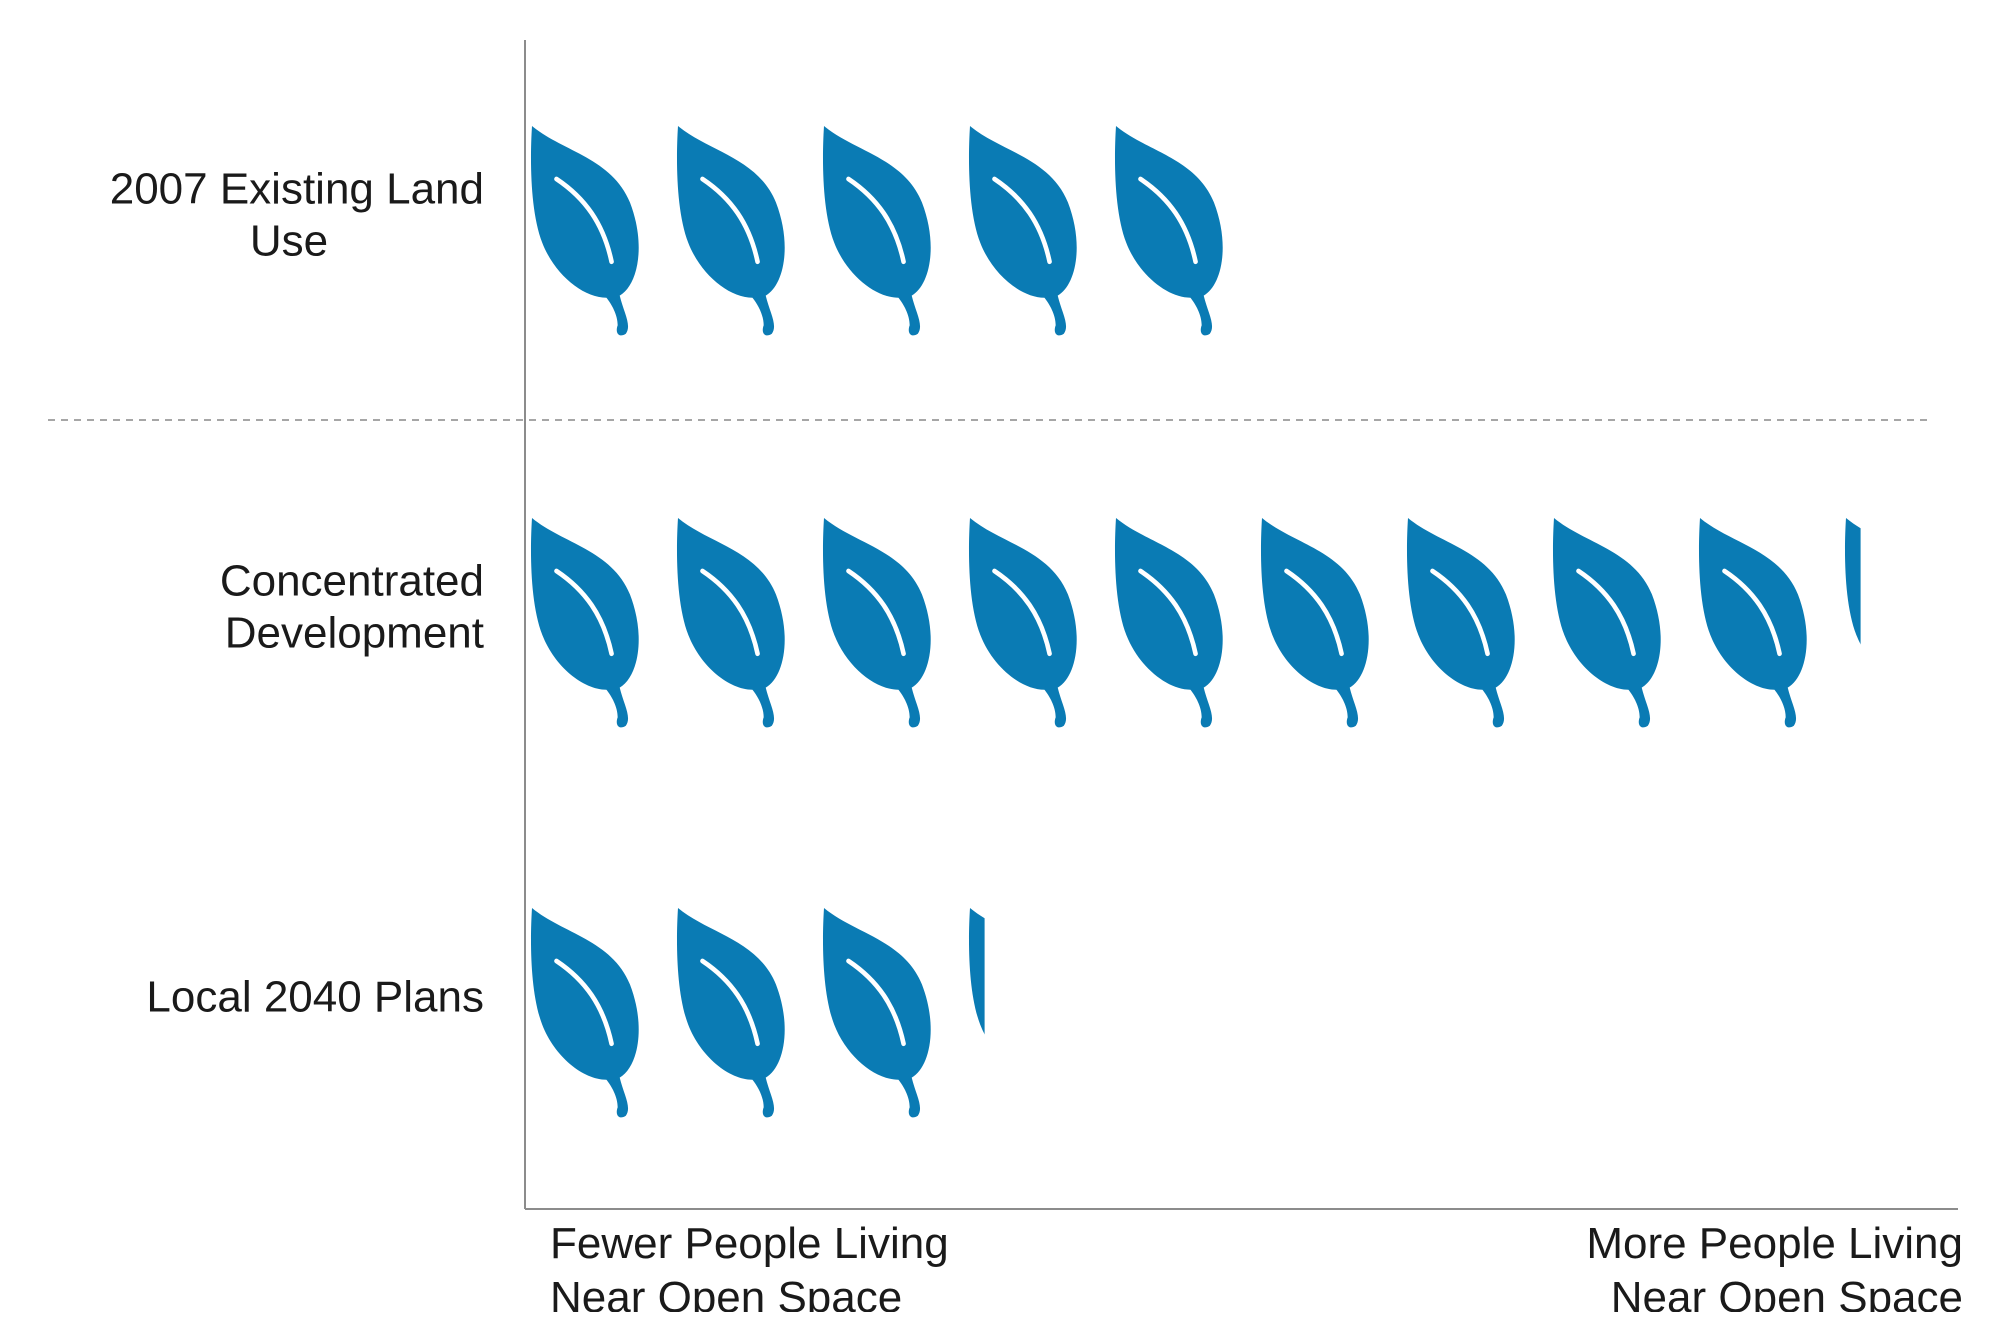 This screenshot has width=2011, height=1317. What do you see at coordinates (354, 632) in the screenshot?
I see `category-label-1-line-1: Development` at bounding box center [354, 632].